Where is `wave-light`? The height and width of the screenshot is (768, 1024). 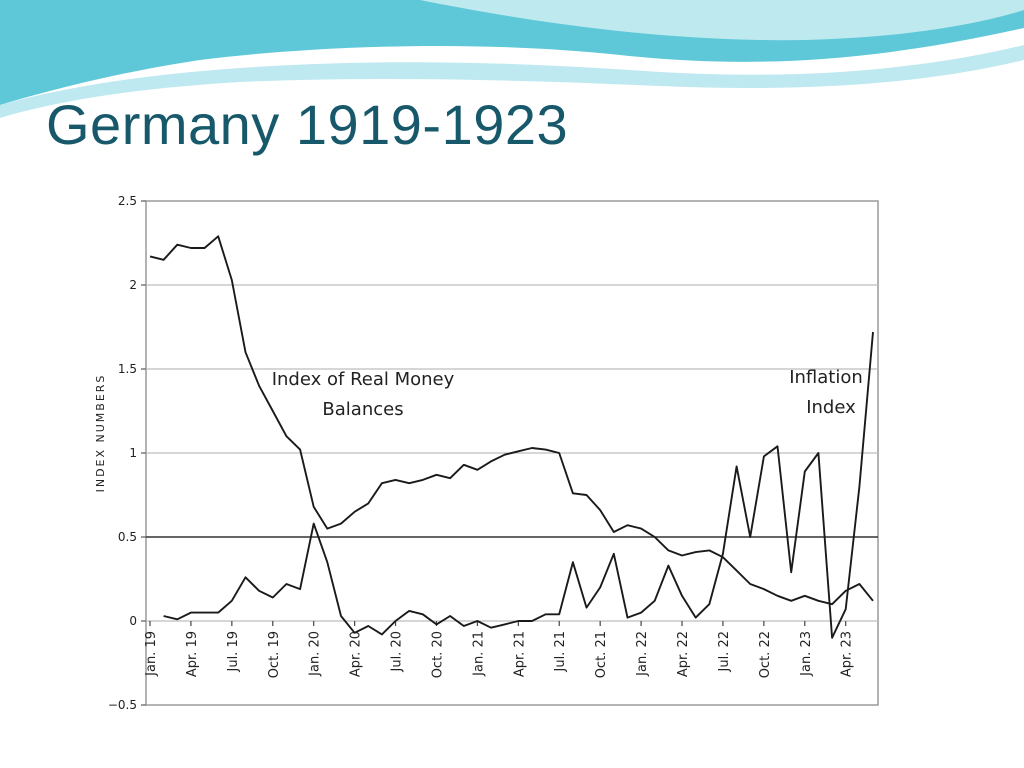
wave-light is located at coordinates (512, 81).